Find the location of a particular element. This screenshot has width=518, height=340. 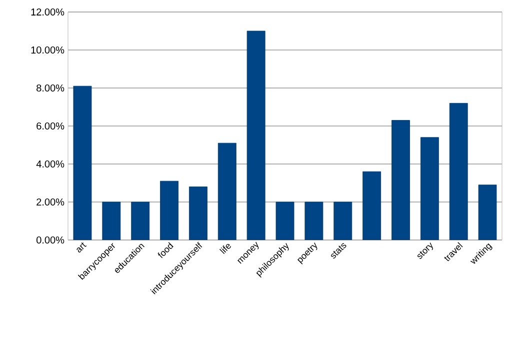

y-tick-label: 4.00% is located at coordinates (50, 164).